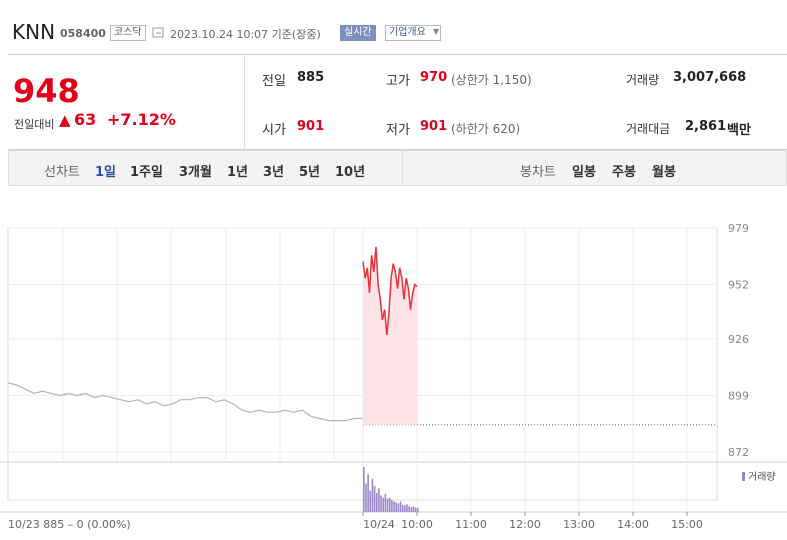 Image resolution: width=787 pixels, height=540 pixels. Describe the element at coordinates (34, 124) in the screenshot. I see `change-label: 전일대비` at that location.